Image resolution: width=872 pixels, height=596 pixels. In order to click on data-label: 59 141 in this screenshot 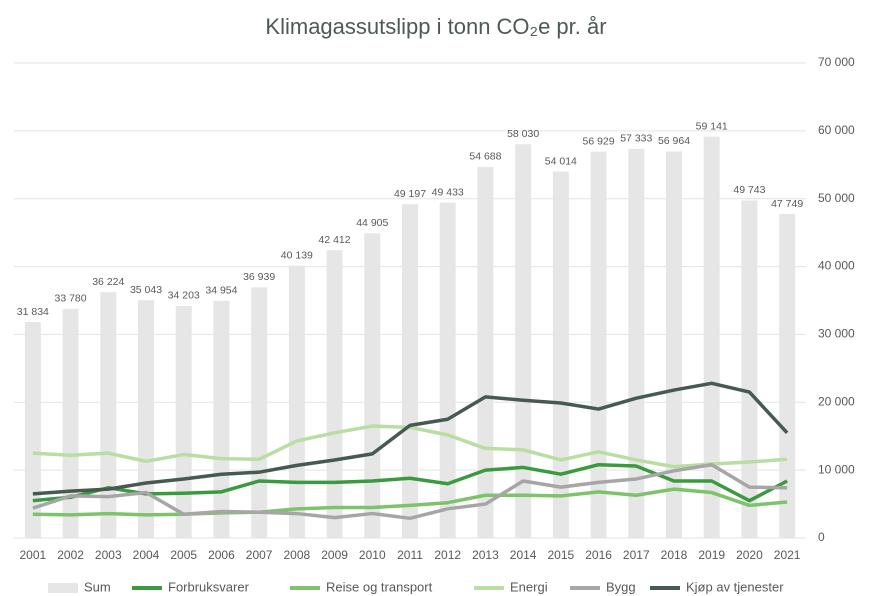, I will do `click(712, 126)`.